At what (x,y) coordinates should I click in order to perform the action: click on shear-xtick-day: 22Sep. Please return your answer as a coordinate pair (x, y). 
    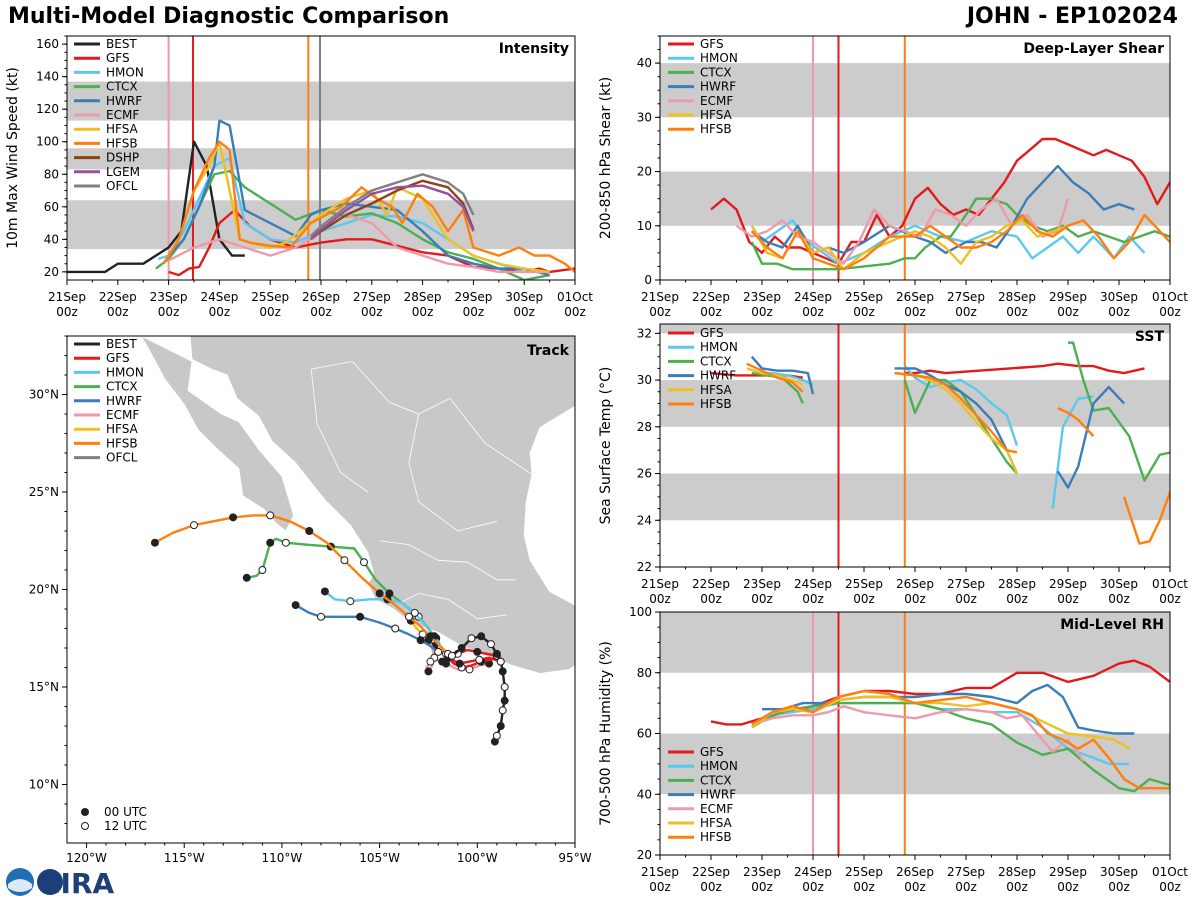
    Looking at the image, I should click on (711, 297).